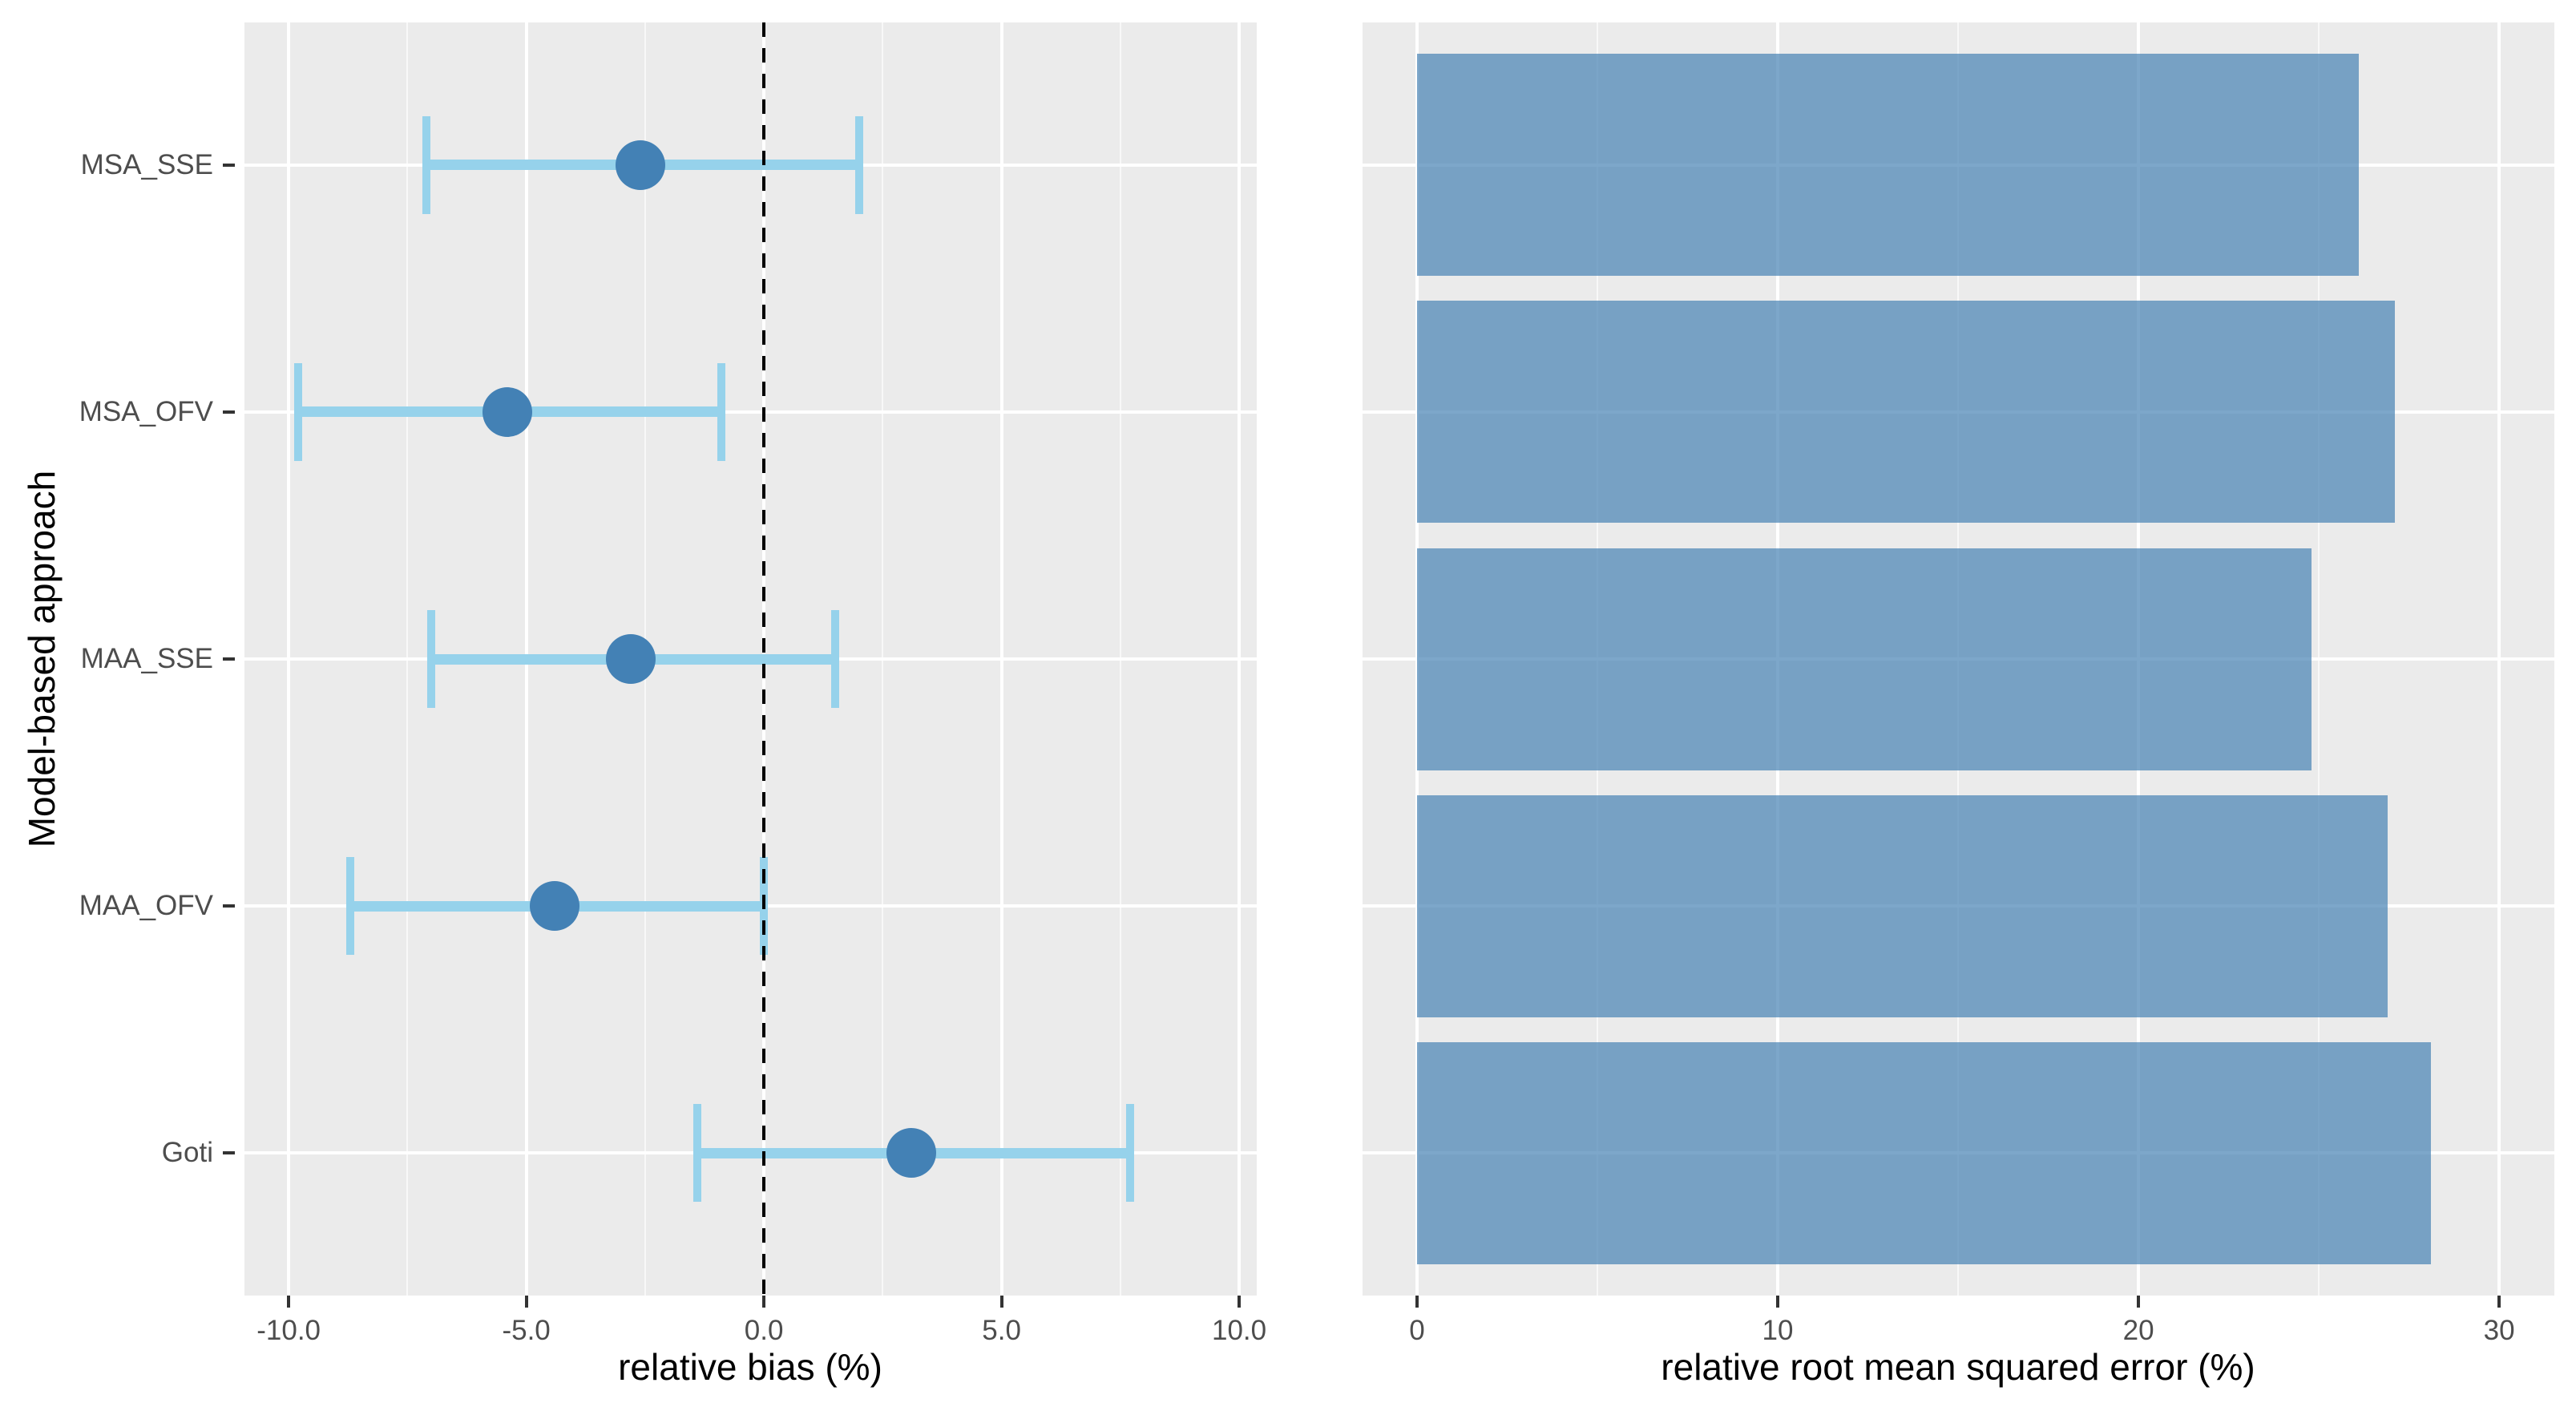  I want to click on x-axis-title-left: relative bias (%), so click(750, 1367).